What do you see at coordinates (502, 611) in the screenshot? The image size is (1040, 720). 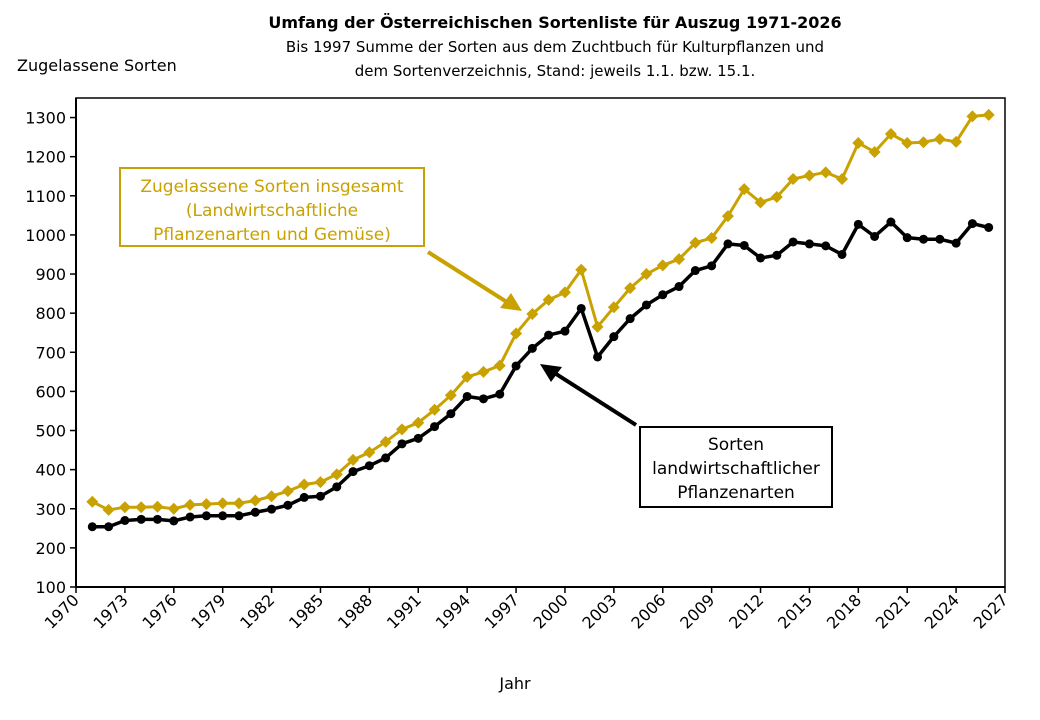 I see `x-tick-label: 1997` at bounding box center [502, 611].